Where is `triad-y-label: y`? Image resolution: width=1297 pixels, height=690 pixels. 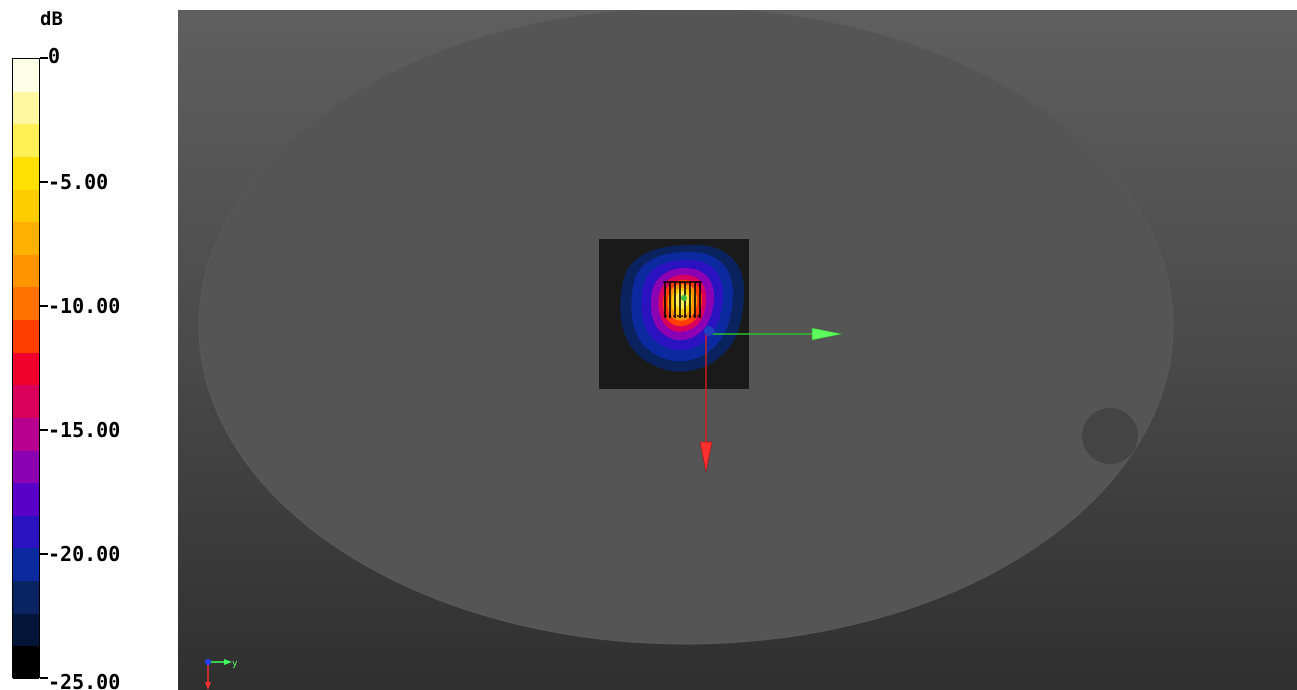 triad-y-label: y is located at coordinates (235, 664).